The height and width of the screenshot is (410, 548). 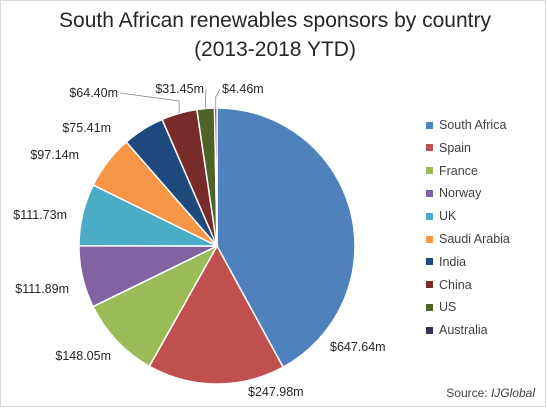 I want to click on legend-item: France, so click(x=452, y=171).